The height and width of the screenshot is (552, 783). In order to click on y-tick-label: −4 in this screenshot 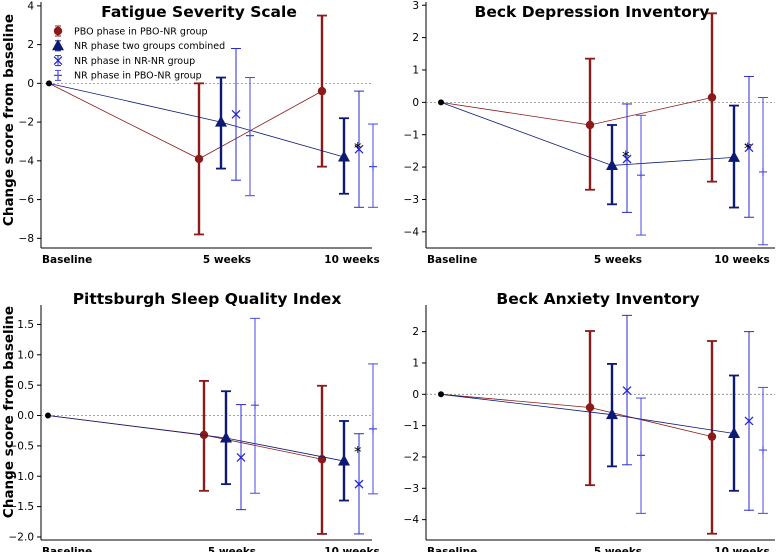, I will do `click(27, 161)`.